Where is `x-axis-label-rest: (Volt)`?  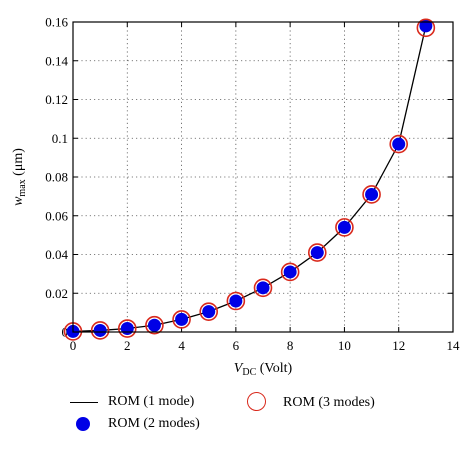
x-axis-label-rest: (Volt) is located at coordinates (274, 368).